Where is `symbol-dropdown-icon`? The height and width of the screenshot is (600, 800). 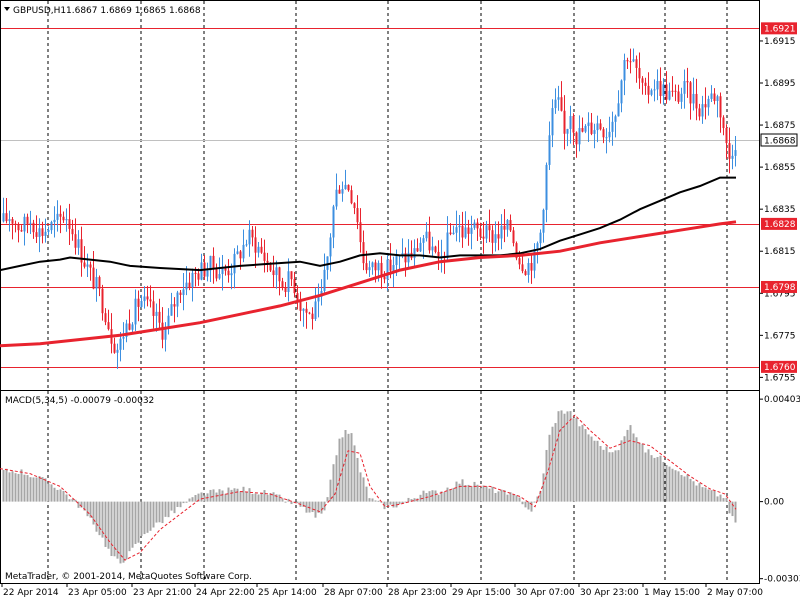 symbol-dropdown-icon is located at coordinates (7, 9).